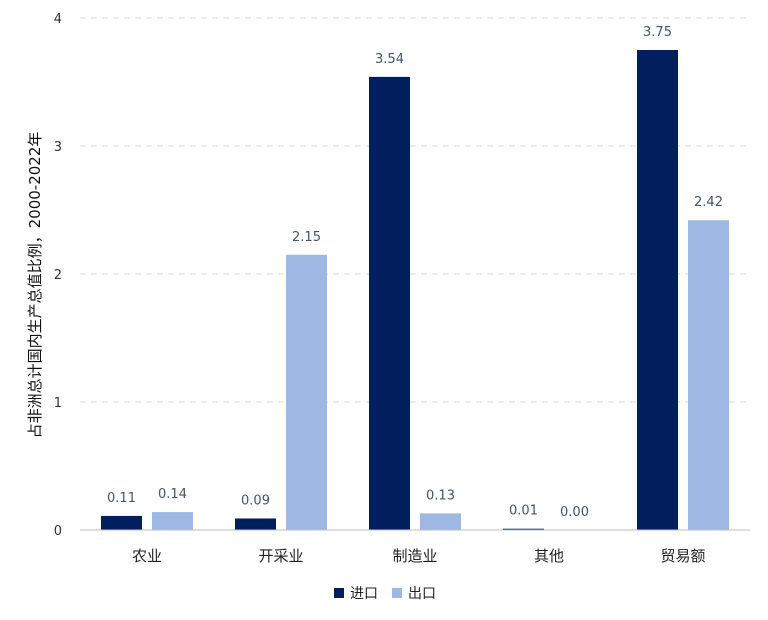  I want to click on x-category-label: 贸易额, so click(682, 556).